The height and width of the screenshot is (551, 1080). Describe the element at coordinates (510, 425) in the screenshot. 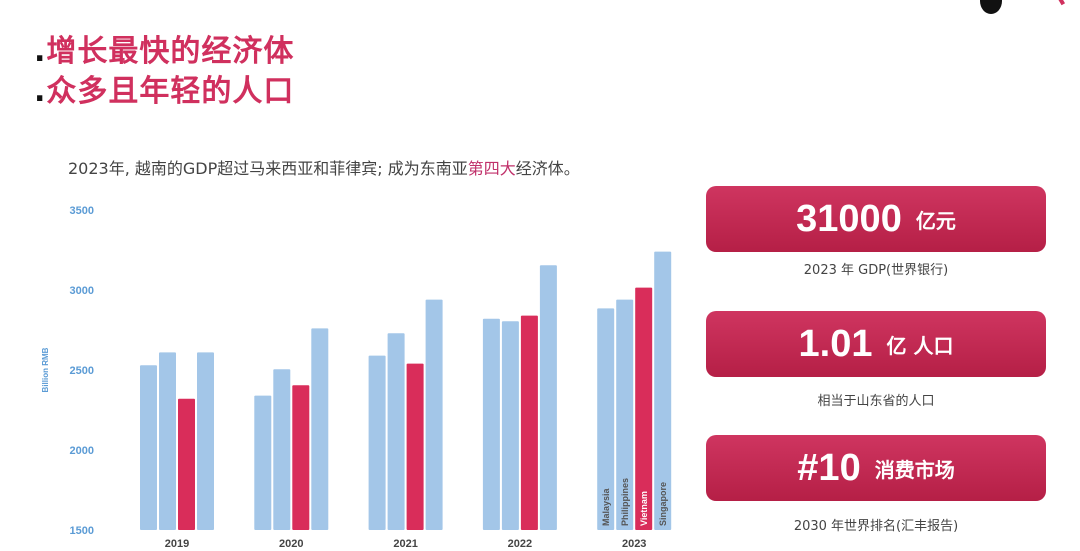

I see `bar-philippines-2022` at that location.